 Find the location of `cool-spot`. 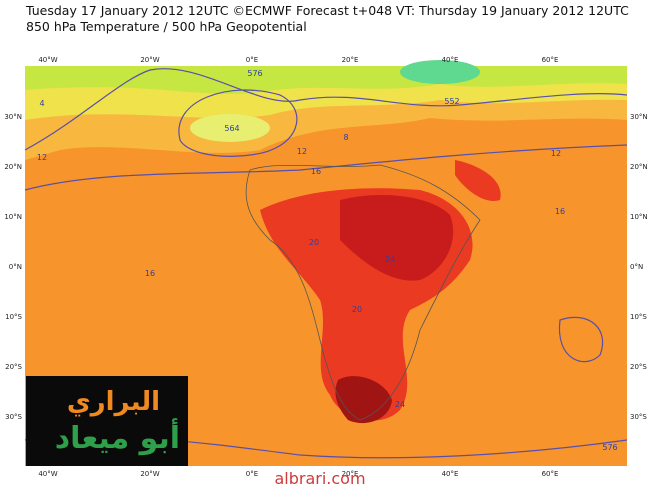

cool-spot is located at coordinates (230, 128).